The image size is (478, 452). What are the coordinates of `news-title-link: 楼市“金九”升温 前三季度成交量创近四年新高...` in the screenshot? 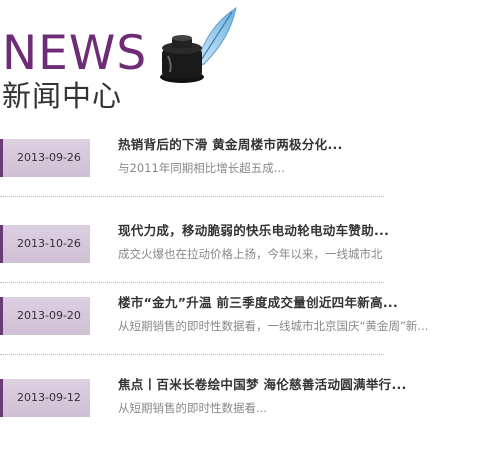 It's located at (258, 302).